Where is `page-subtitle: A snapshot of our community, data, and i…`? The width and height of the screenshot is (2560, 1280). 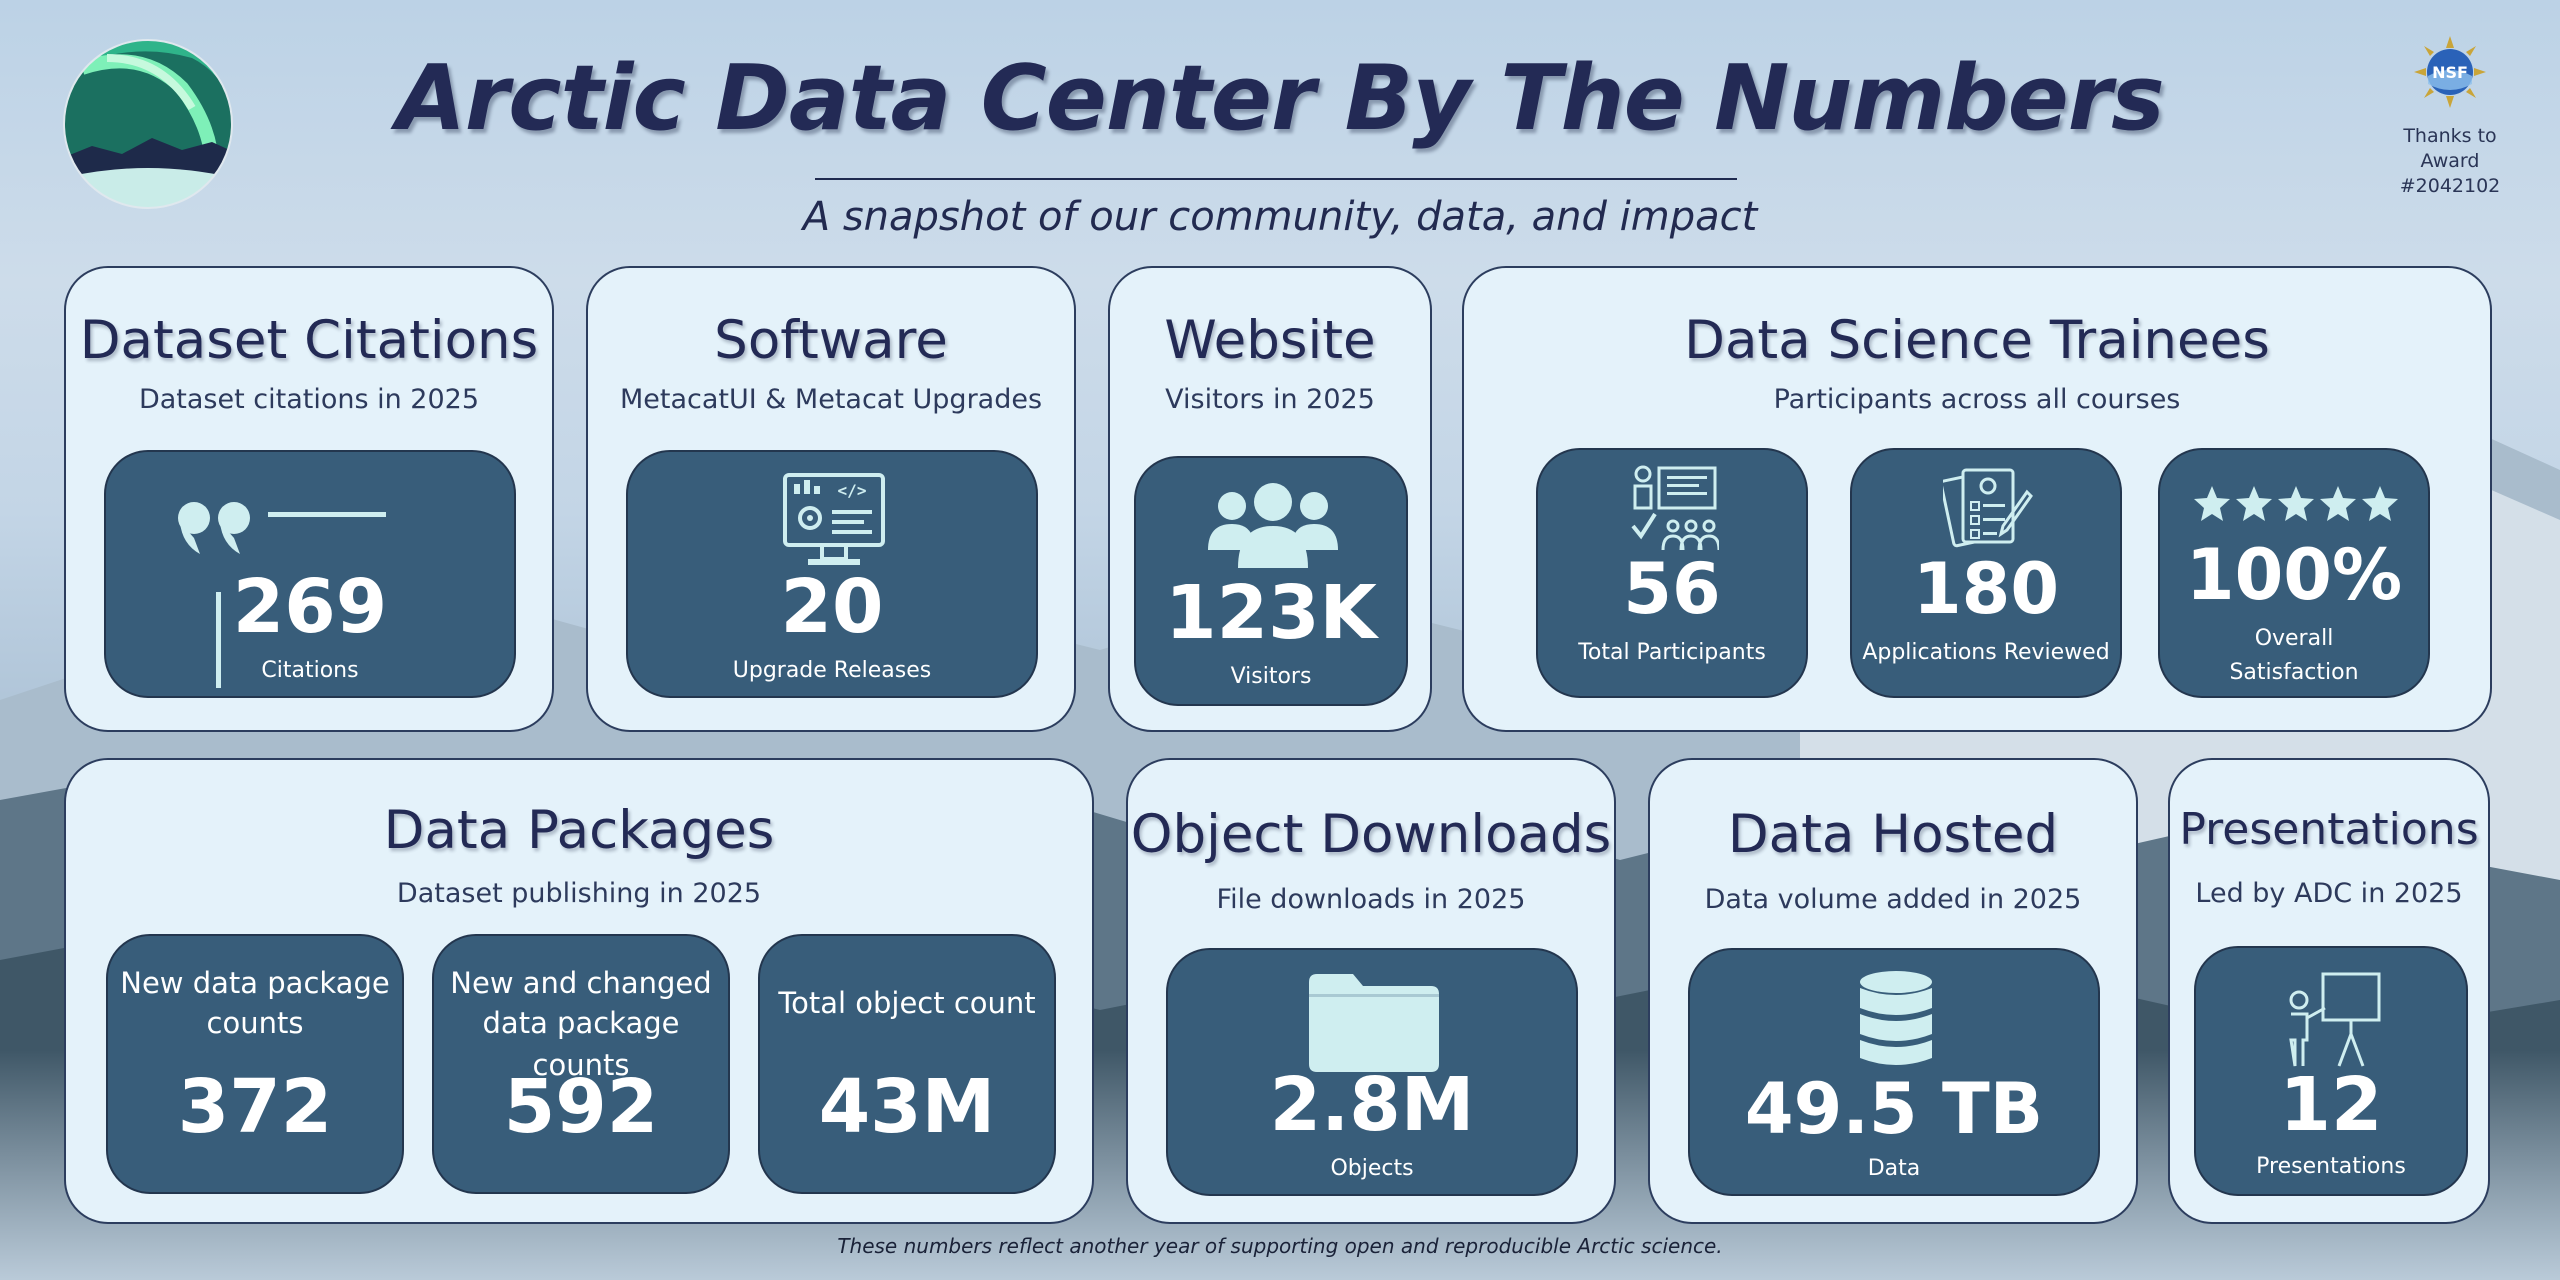 page-subtitle: A snapshot of our community, data, and i… is located at coordinates (1280, 217).